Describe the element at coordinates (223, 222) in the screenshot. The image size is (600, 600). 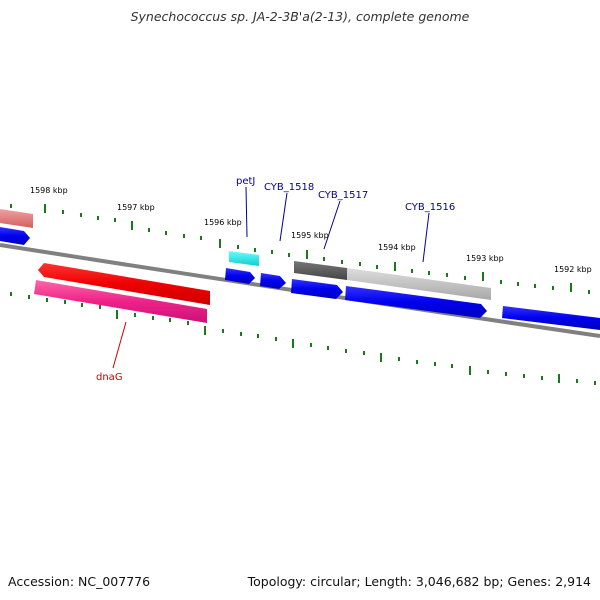
I see `tick-label-1596: 1596 kbp` at that location.